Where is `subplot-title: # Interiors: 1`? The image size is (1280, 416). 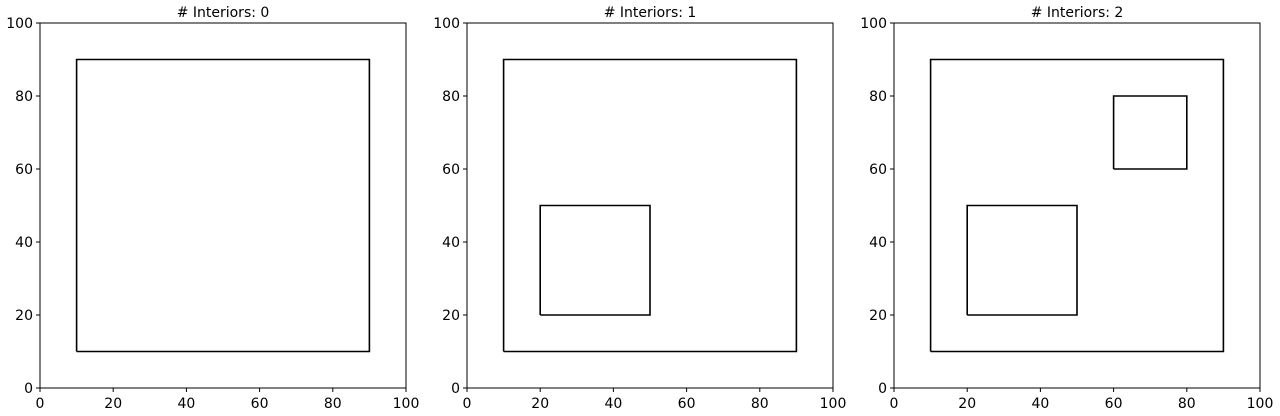
subplot-title: # Interiors: 1 is located at coordinates (650, 13).